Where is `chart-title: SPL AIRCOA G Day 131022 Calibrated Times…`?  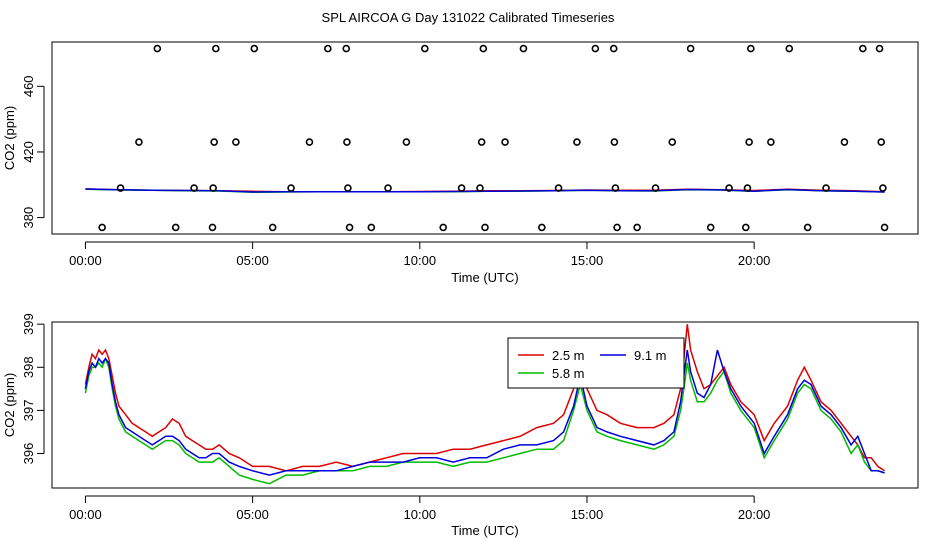 chart-title: SPL AIRCOA G Day 131022 Calibrated Times… is located at coordinates (468, 17).